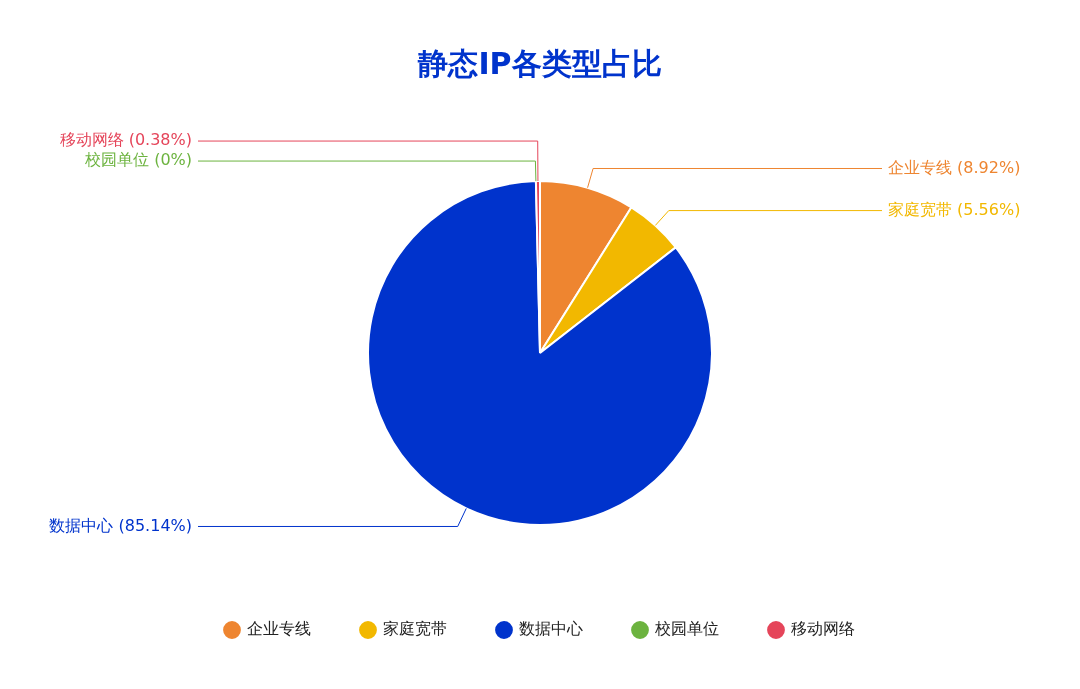  I want to click on category-label: 数据中心 (85.14%), so click(120, 525).